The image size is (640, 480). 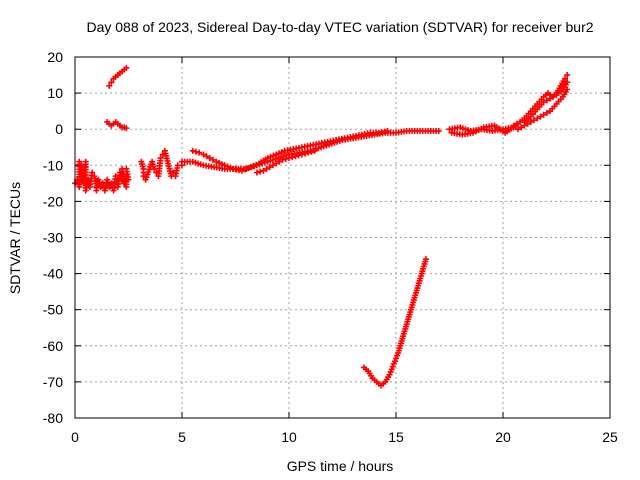 What do you see at coordinates (53, 382) in the screenshot?
I see `y-tick-label: -70` at bounding box center [53, 382].